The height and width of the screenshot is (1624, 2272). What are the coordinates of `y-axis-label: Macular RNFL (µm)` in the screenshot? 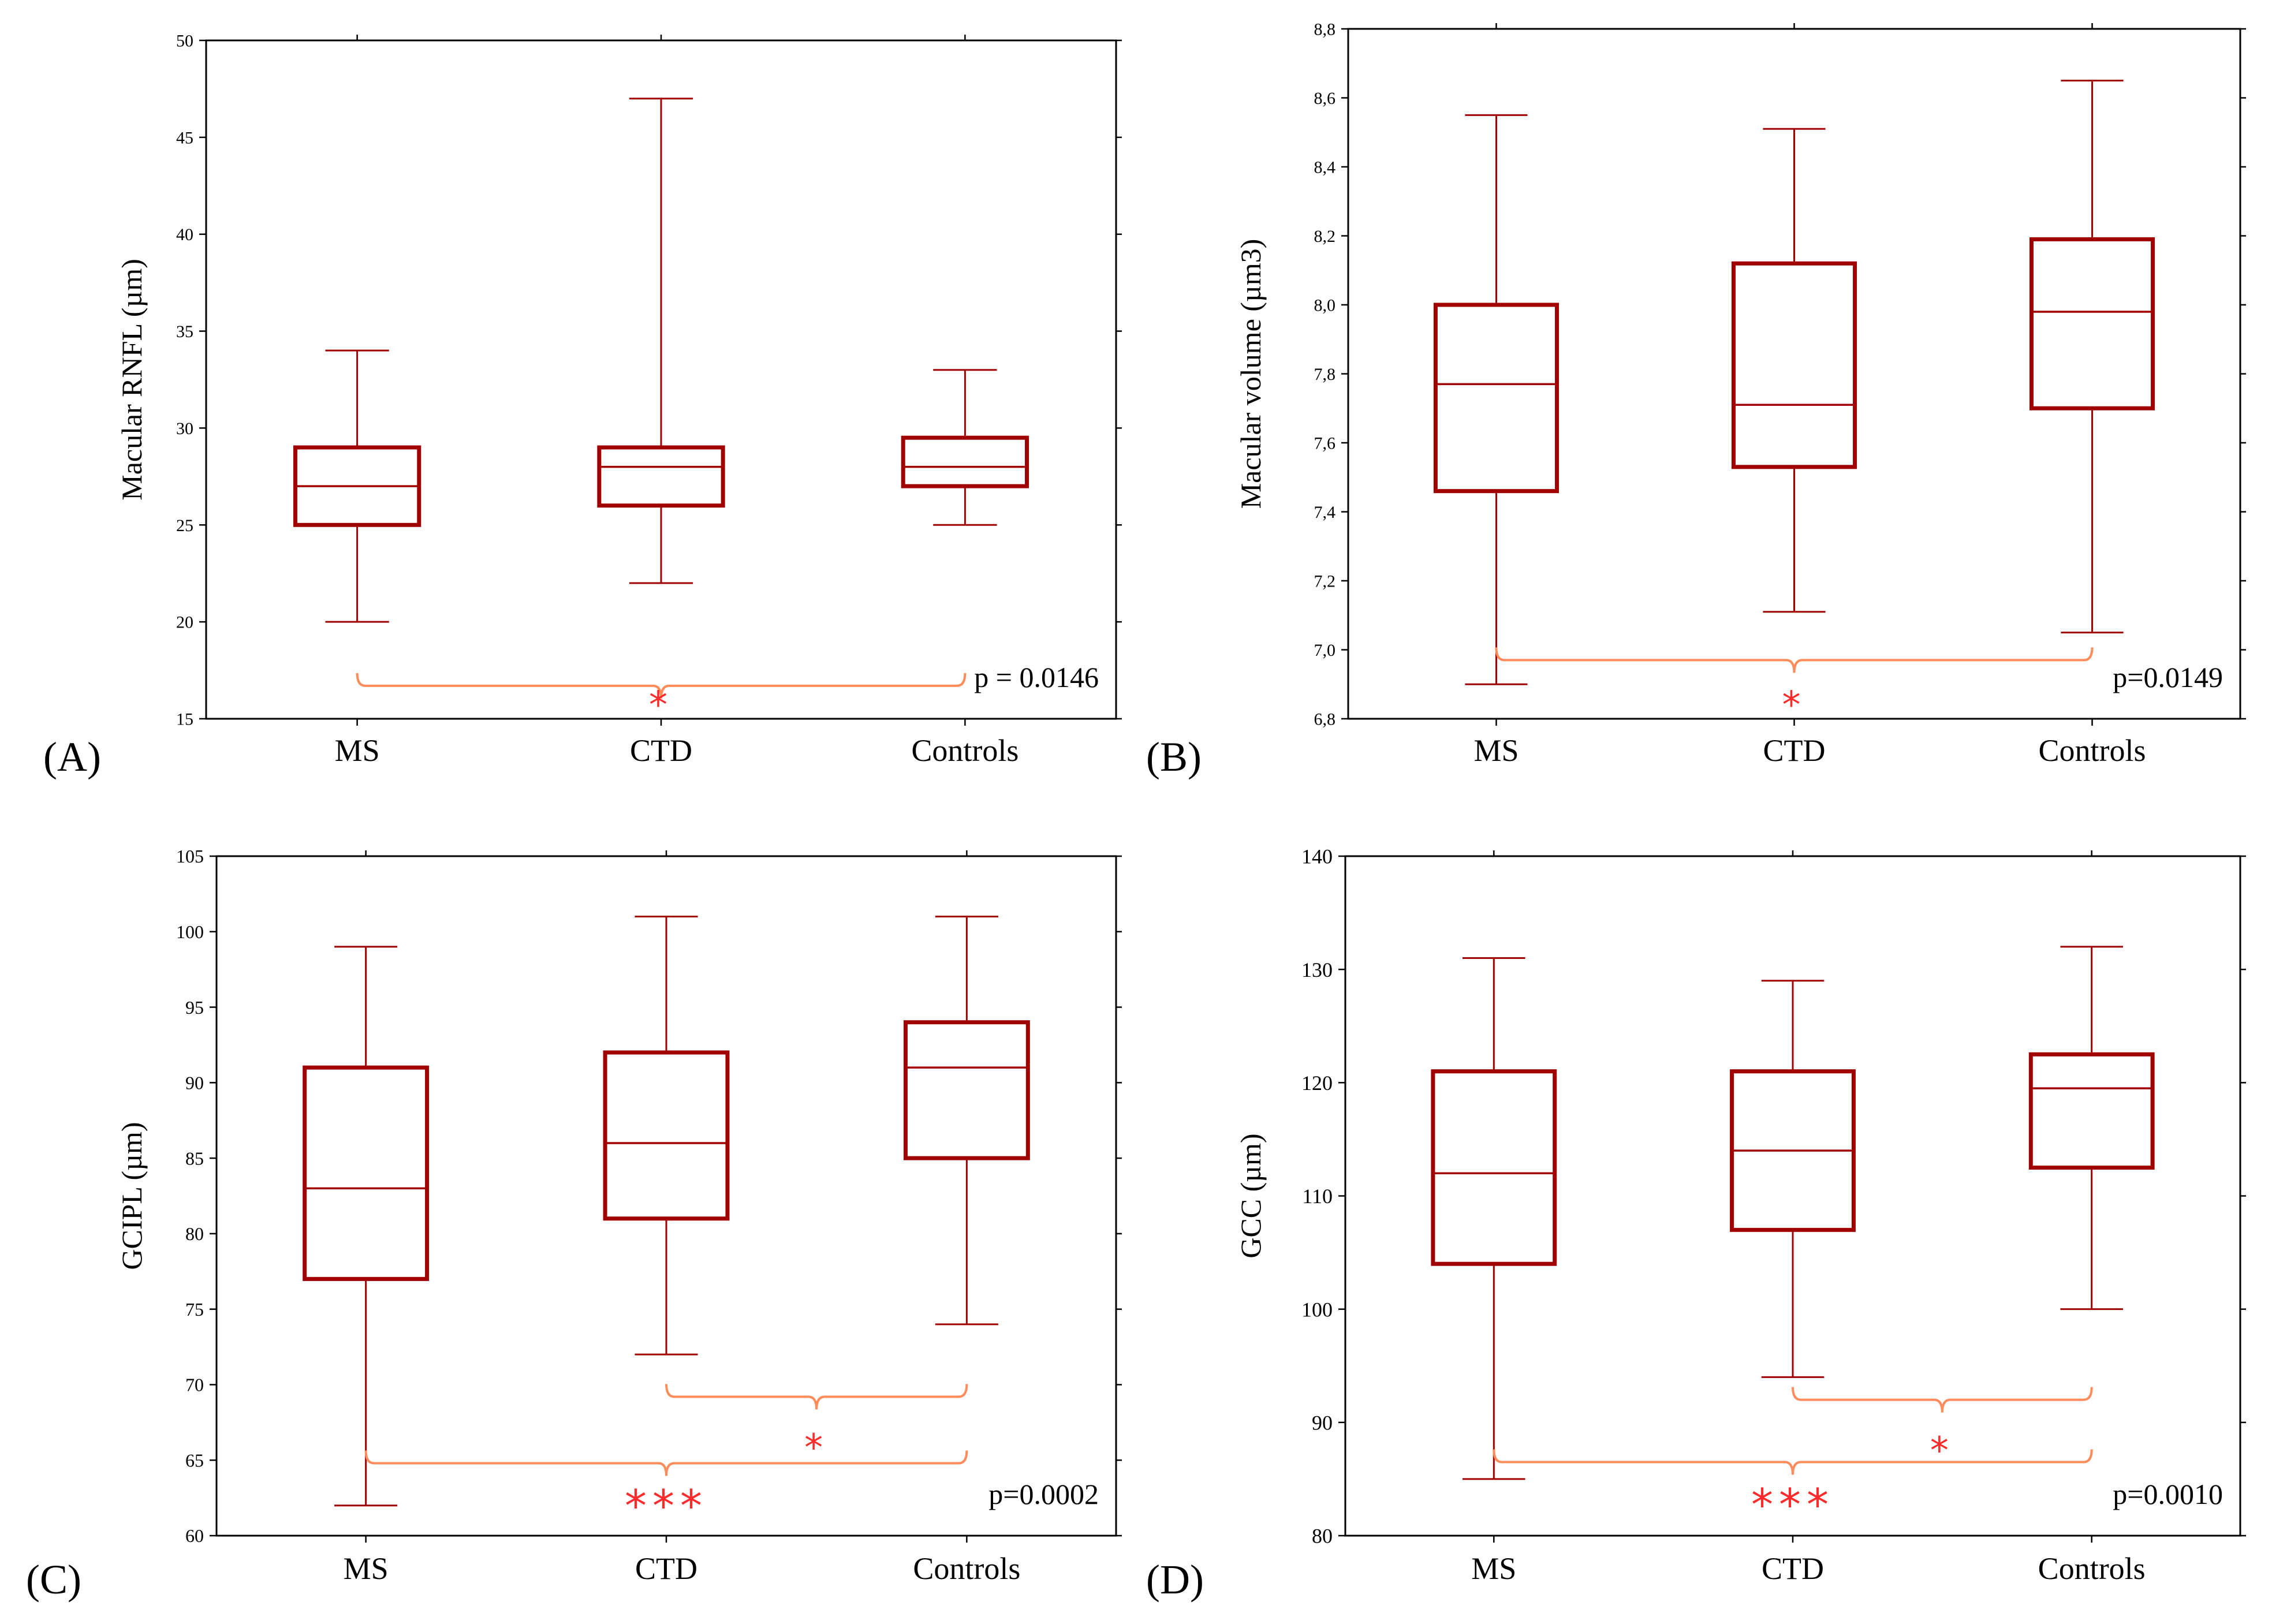 It's located at (131, 380).